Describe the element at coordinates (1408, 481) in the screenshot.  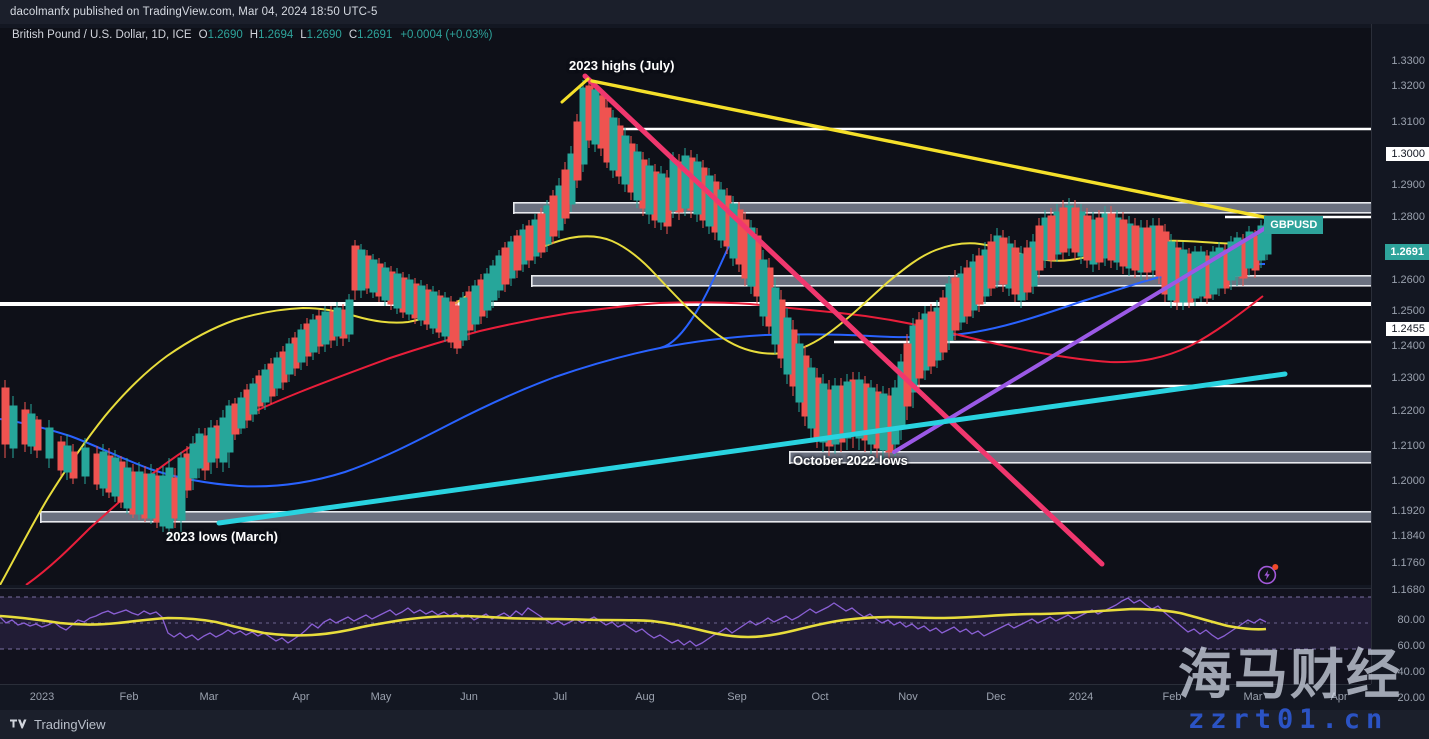
I see `price-tick-1-2000: 1.2000` at that location.